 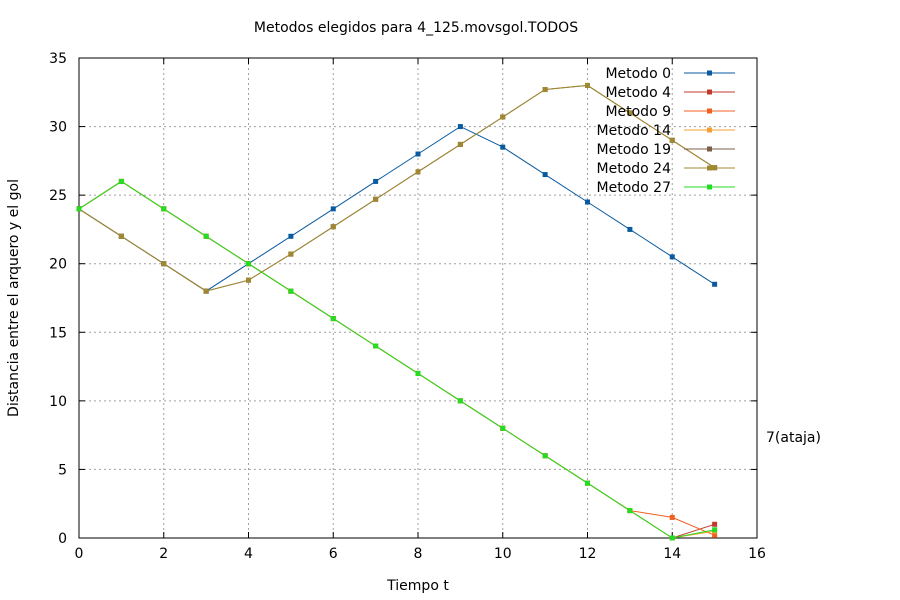 I want to click on x-tick-label: 14, so click(x=672, y=554).